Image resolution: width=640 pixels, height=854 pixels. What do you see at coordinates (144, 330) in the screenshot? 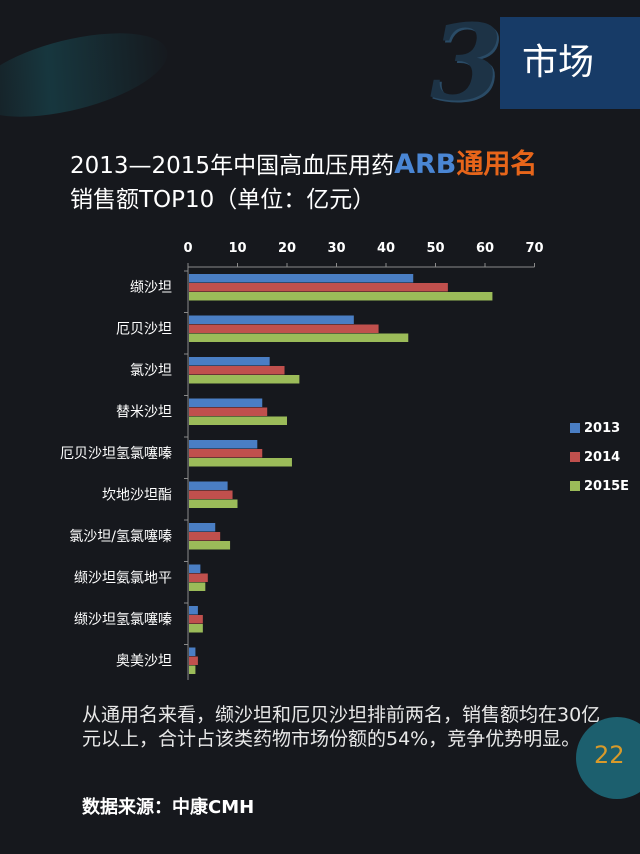
I see `category-label: 厄贝沙坦` at bounding box center [144, 330].